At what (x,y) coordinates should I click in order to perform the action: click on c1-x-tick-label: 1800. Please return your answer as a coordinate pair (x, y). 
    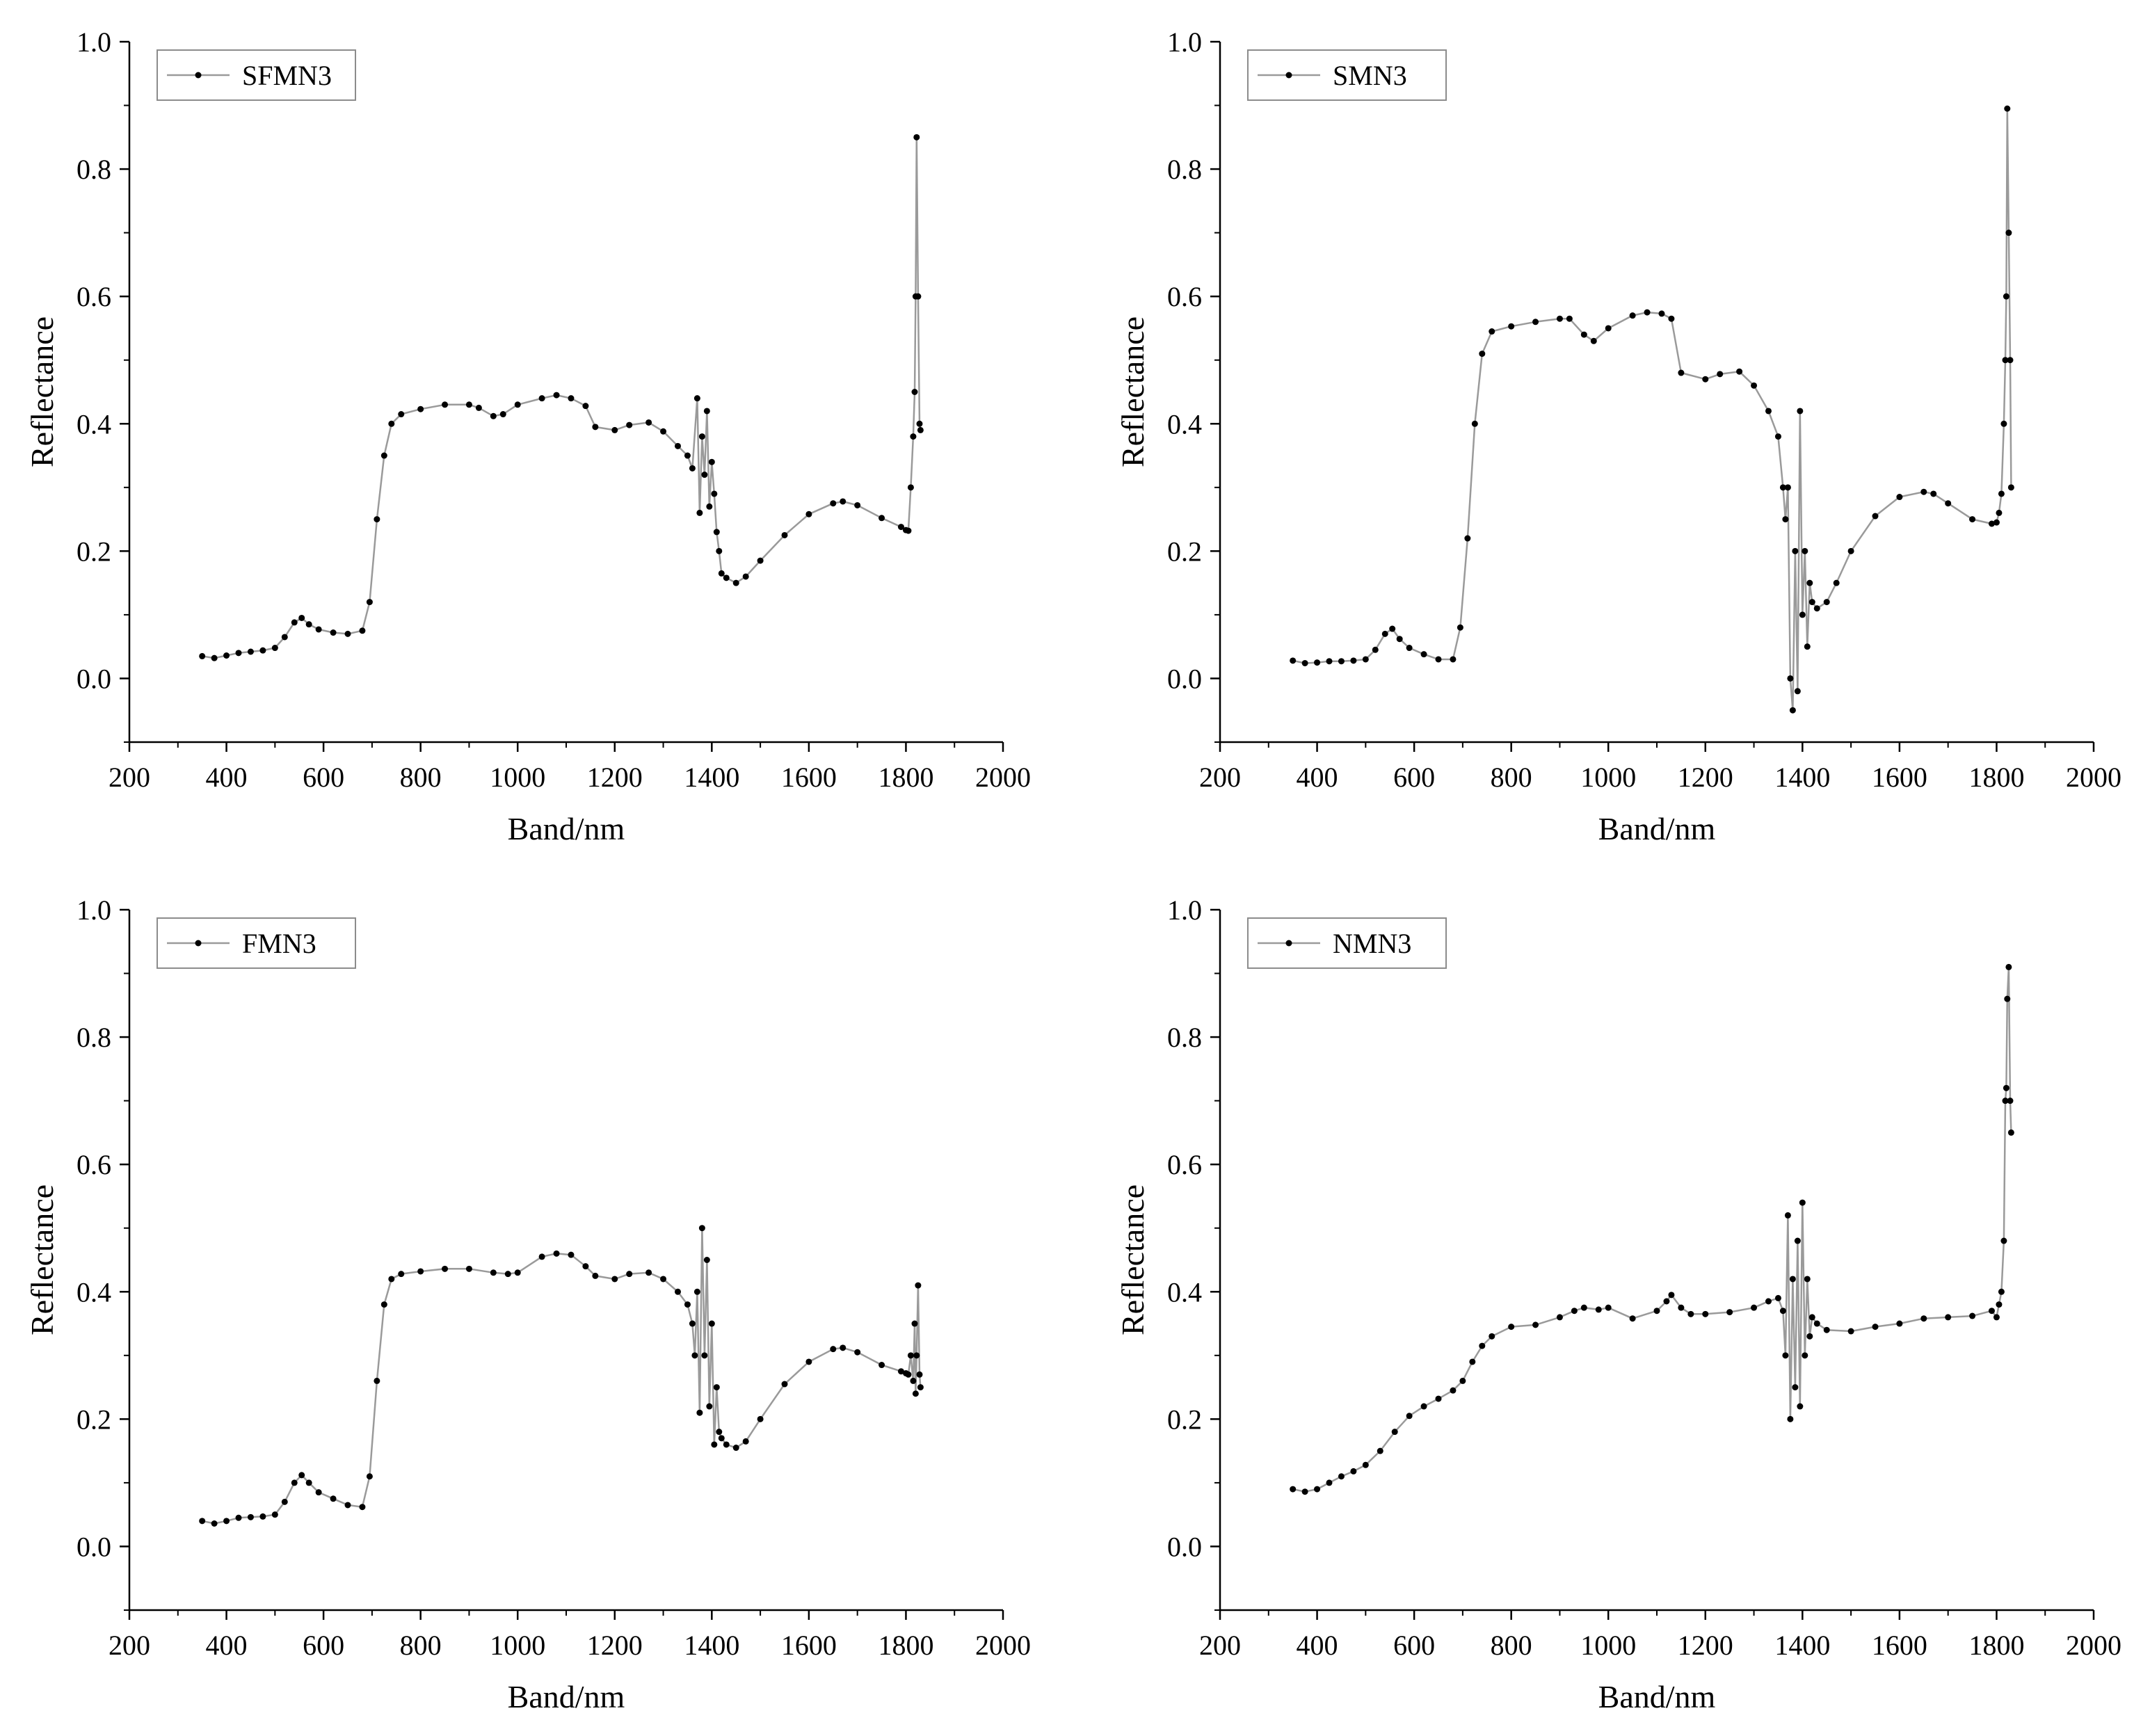
    Looking at the image, I should click on (1996, 777).